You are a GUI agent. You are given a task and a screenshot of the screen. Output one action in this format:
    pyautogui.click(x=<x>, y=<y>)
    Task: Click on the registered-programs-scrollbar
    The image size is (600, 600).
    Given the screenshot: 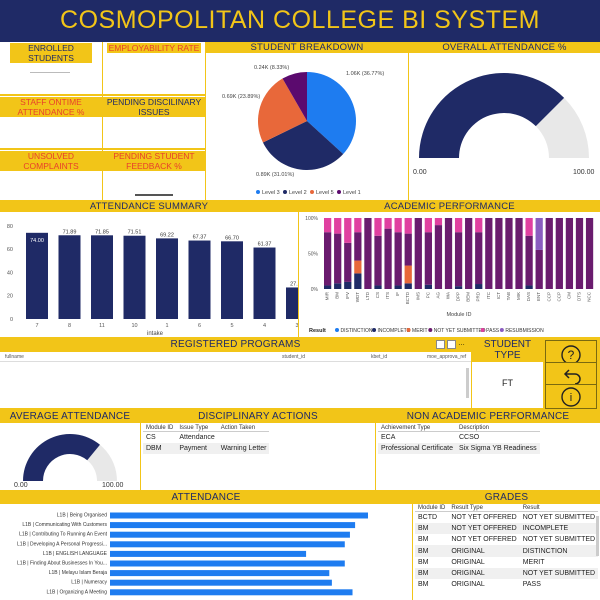 What is the action you would take?
    pyautogui.click(x=467, y=383)
    